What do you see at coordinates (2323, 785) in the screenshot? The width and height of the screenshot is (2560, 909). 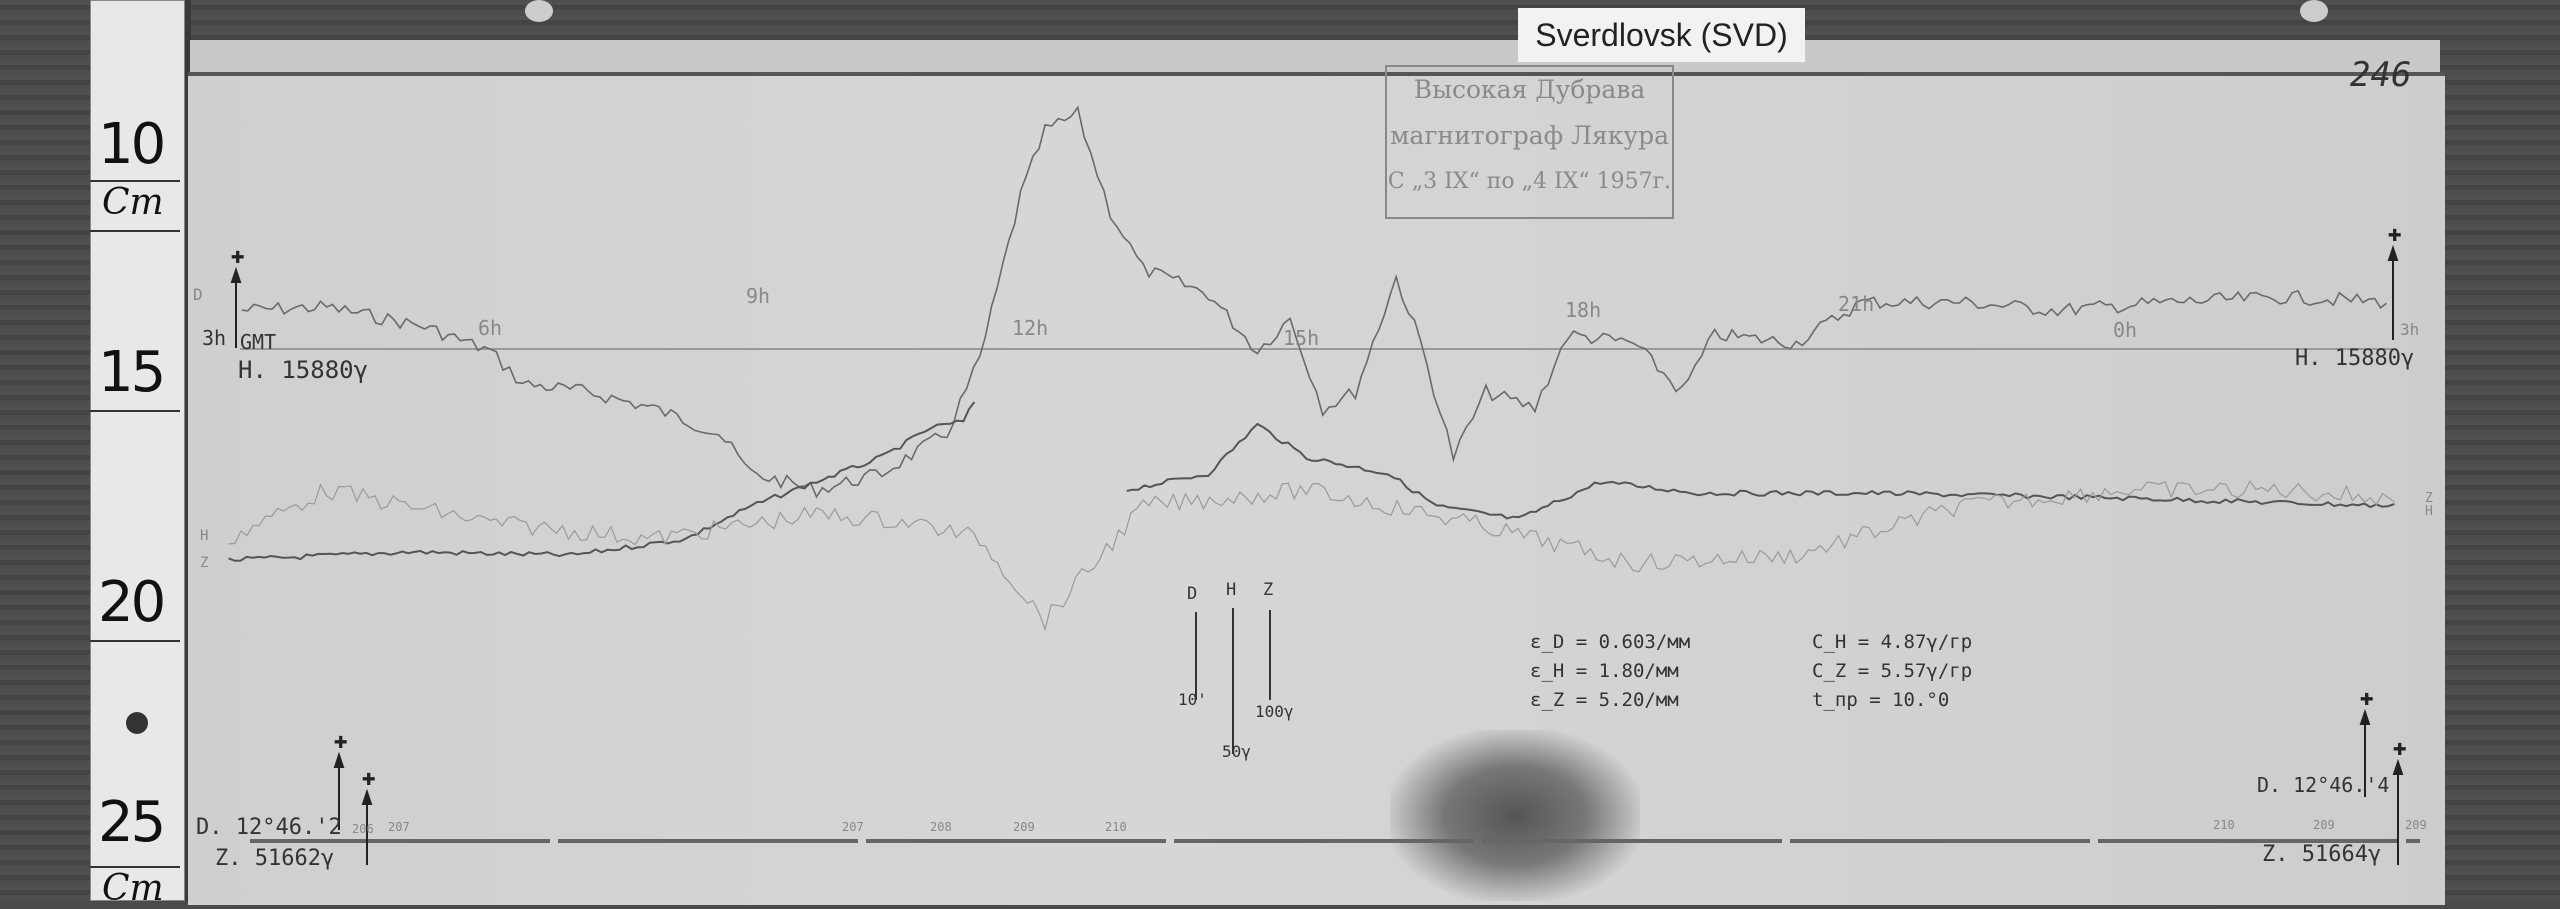 I see `d-baseline-right-label: D. 12°46.'4` at bounding box center [2323, 785].